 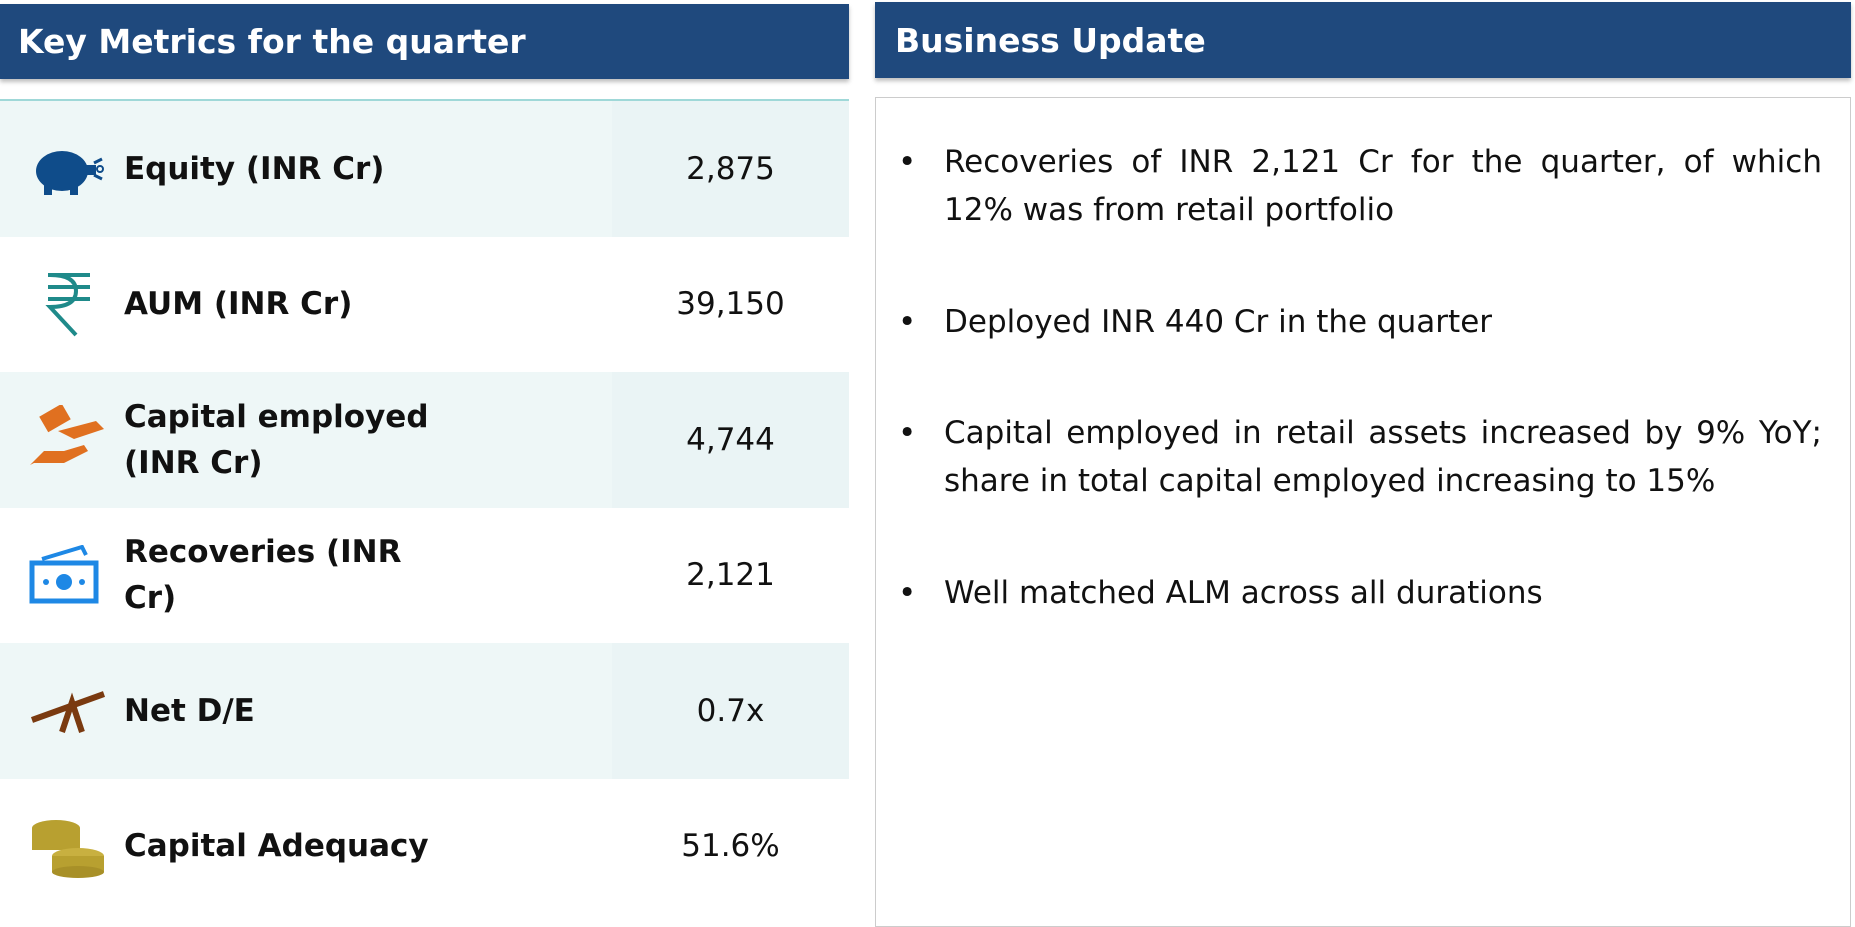 What do you see at coordinates (238, 304) in the screenshot?
I see `metric-label: AUM (INR Cr)` at bounding box center [238, 304].